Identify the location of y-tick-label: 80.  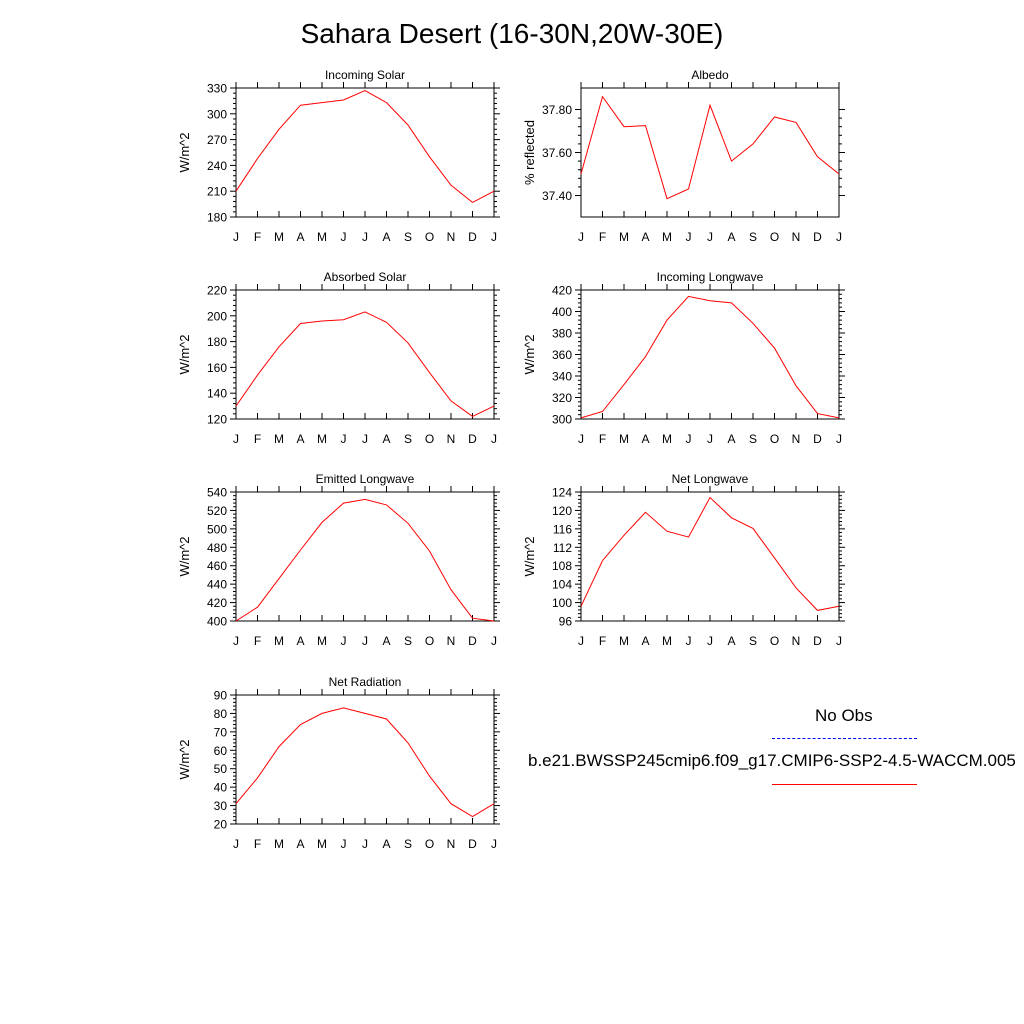
(221, 714).